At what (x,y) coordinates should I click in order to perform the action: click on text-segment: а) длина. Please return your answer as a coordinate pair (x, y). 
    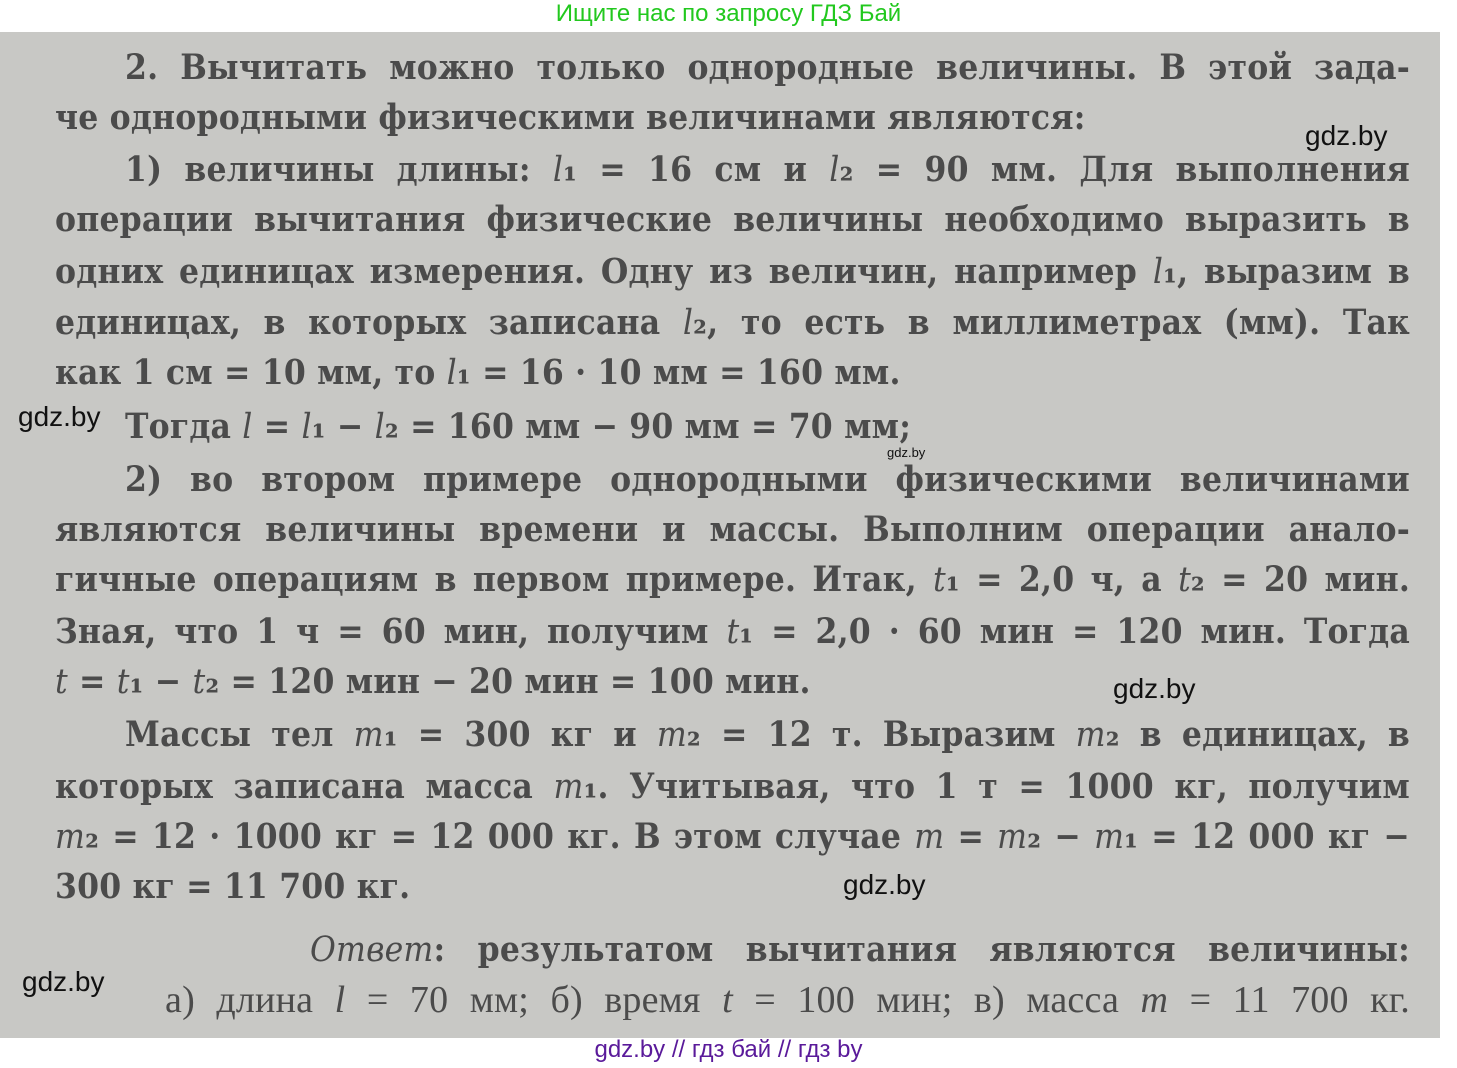
    Looking at the image, I should click on (250, 1000).